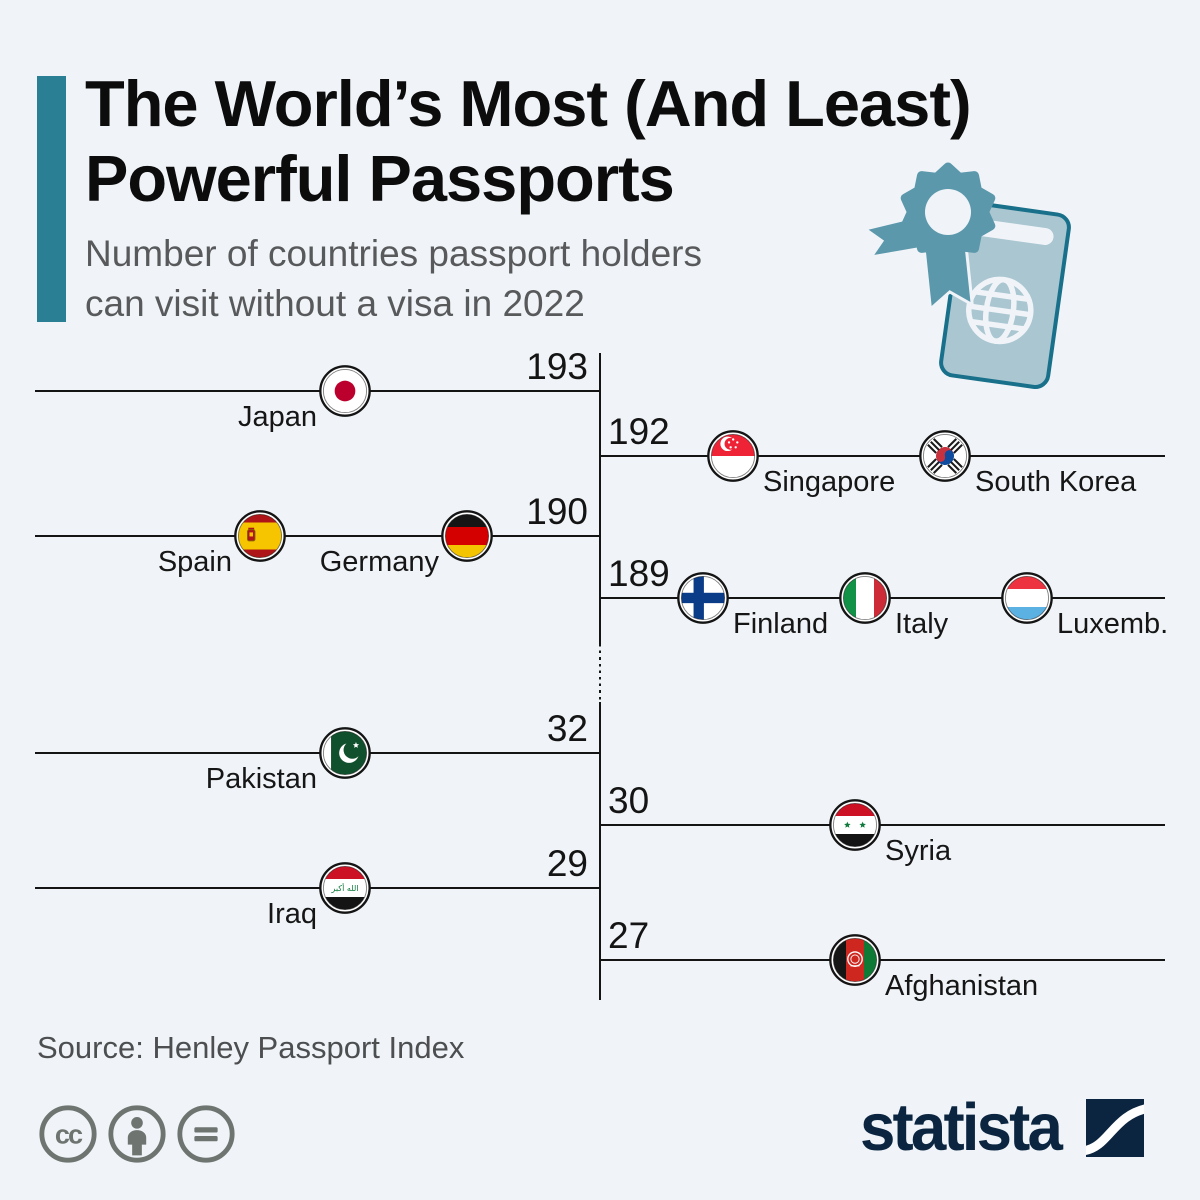  What do you see at coordinates (261, 779) in the screenshot?
I see `country-label-pakistan: Pakistan` at bounding box center [261, 779].